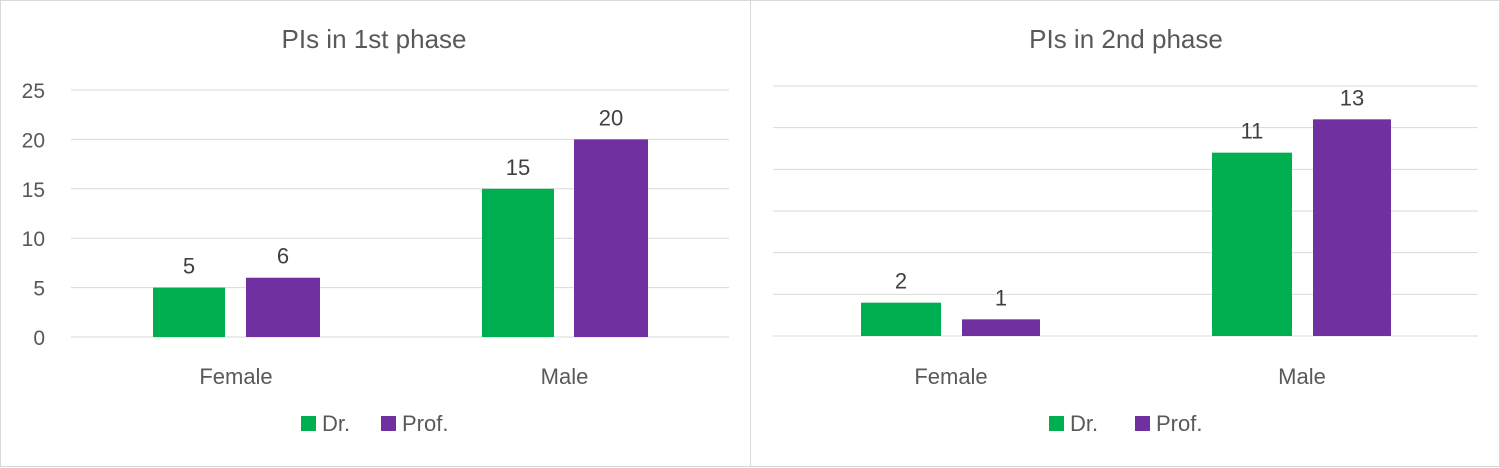 This screenshot has height=468, width=1500. What do you see at coordinates (33, 190) in the screenshot?
I see `y-tick-label: 15` at bounding box center [33, 190].